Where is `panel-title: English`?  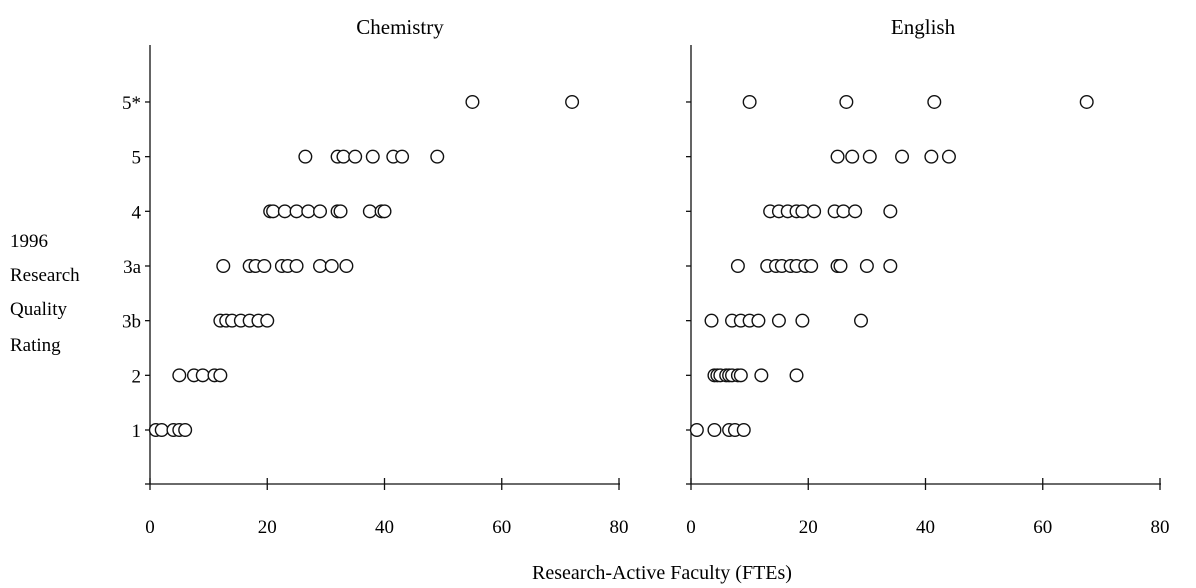 panel-title: English is located at coordinates (923, 27).